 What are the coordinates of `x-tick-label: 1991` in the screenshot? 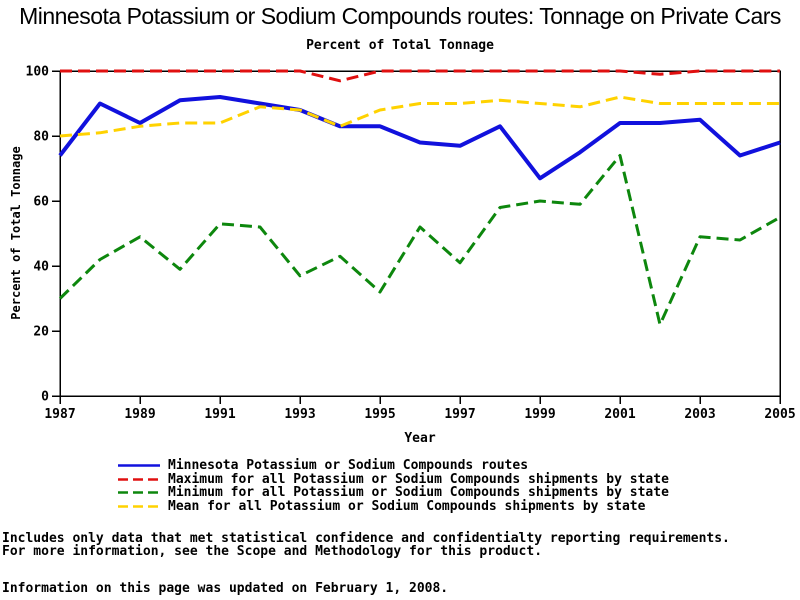 It's located at (219, 414).